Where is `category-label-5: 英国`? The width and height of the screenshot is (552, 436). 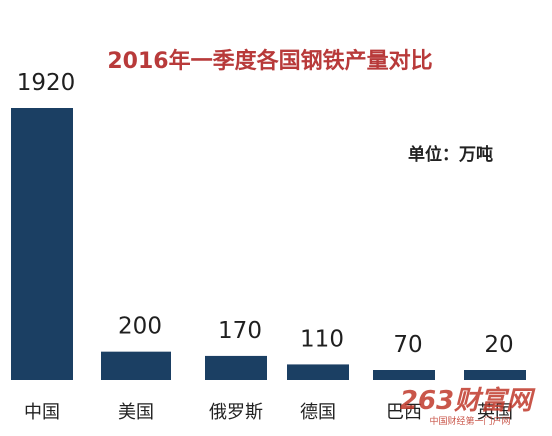
category-label-5: 英国 is located at coordinates (495, 412).